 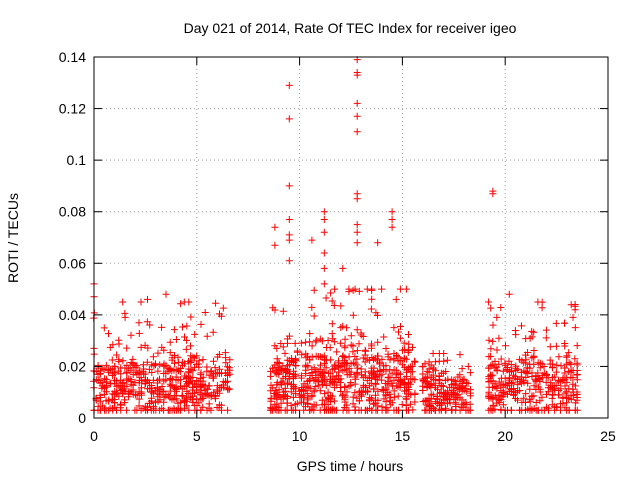 I want to click on x-tick-labels: 0 5 10 15 20 25, so click(x=353, y=436).